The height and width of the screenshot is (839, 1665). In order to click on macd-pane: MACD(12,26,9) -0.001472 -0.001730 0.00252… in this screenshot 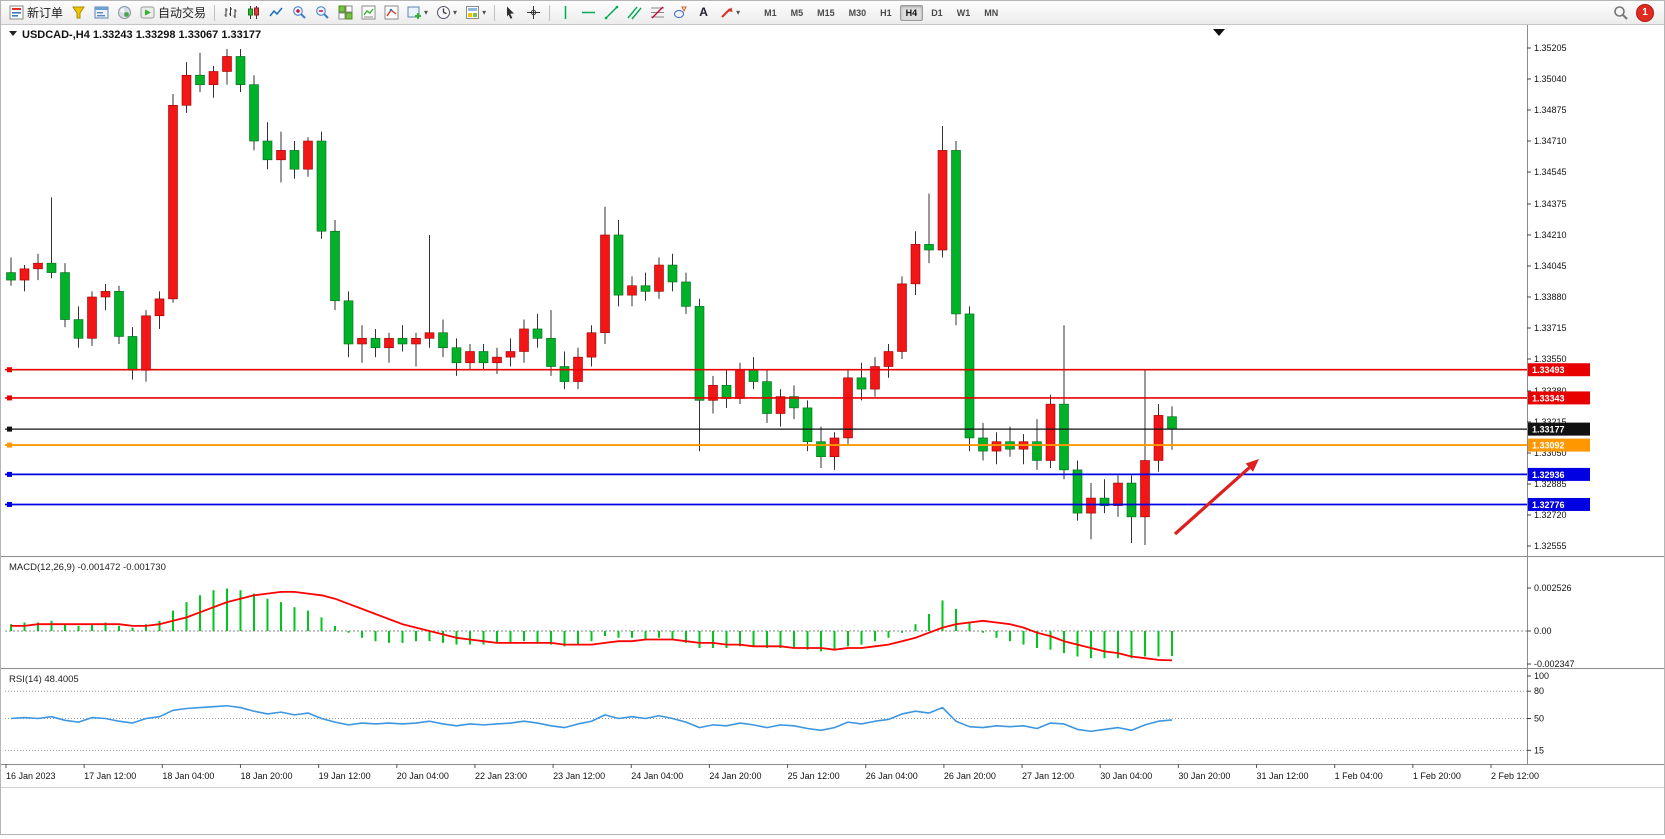, I will do `click(790, 615)`.